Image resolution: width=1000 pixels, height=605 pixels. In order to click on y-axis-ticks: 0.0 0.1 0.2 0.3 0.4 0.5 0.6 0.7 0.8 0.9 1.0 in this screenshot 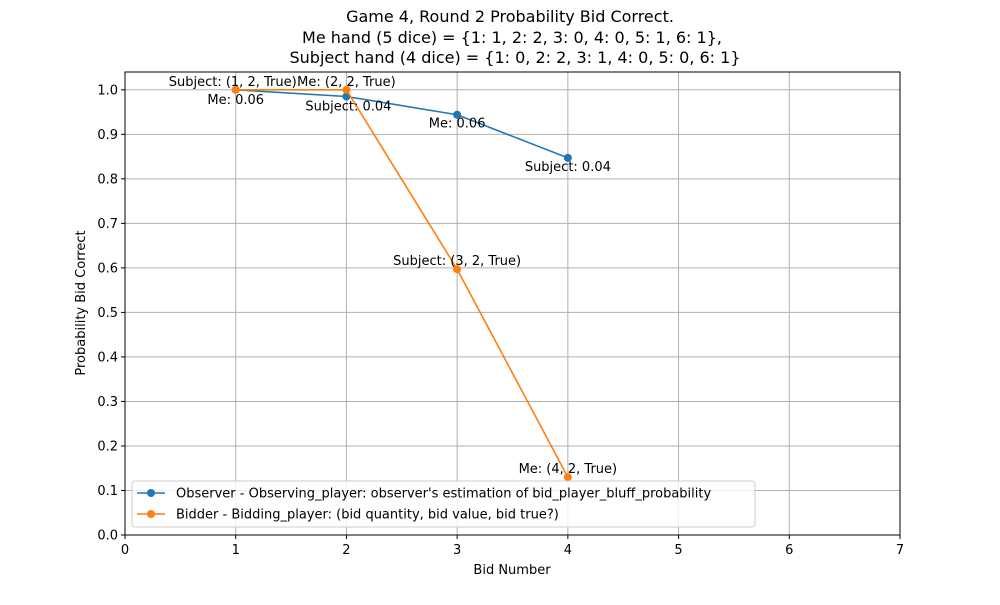, I will do `click(111, 313)`.